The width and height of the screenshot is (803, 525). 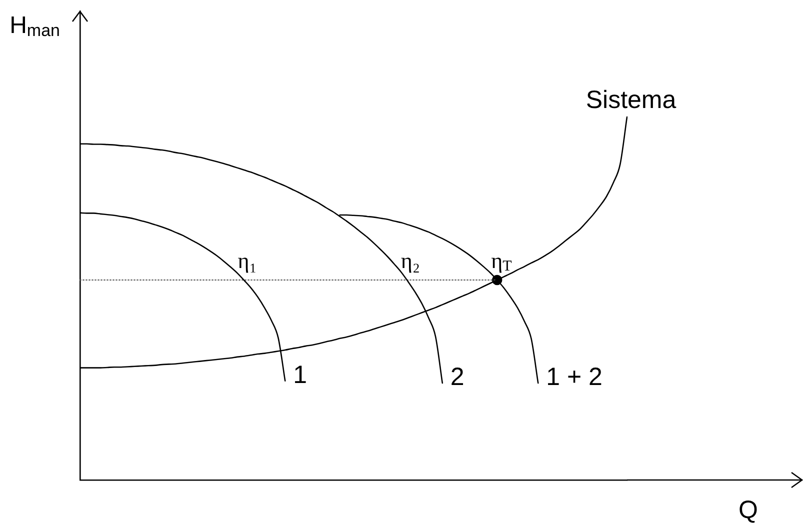 I want to click on series-label: 1 + 2, so click(x=574, y=377).